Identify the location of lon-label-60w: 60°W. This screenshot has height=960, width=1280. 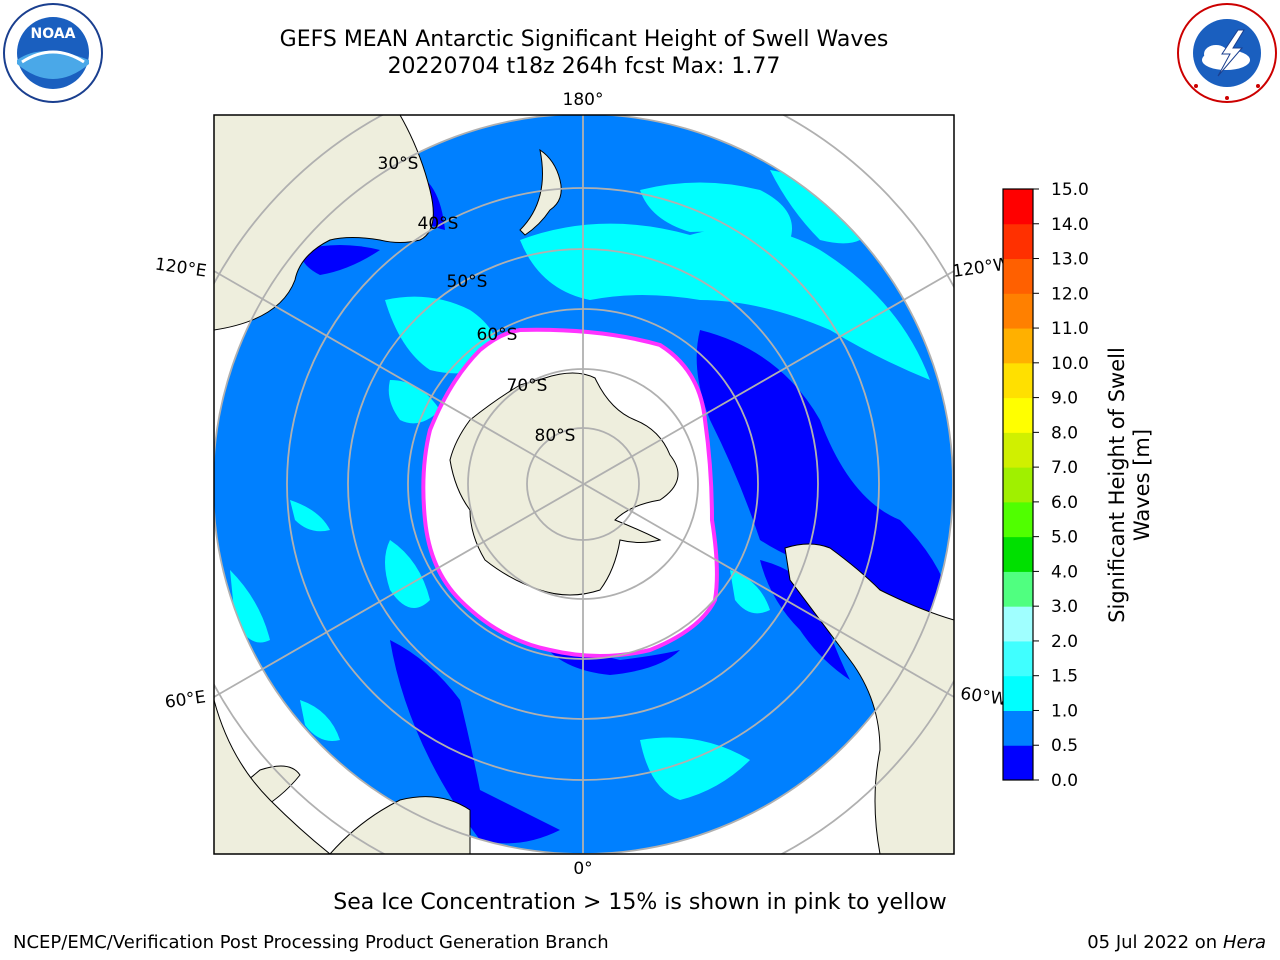
(983, 697).